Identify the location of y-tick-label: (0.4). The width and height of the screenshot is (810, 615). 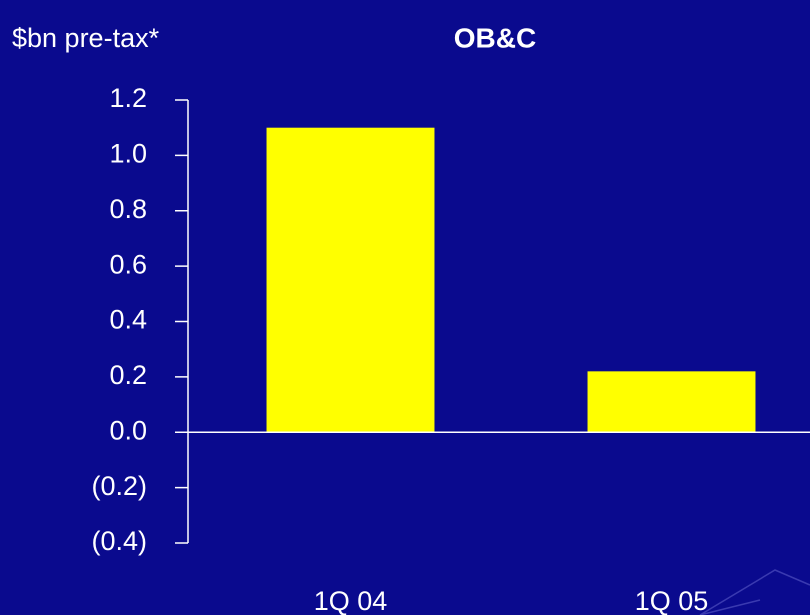
(119, 541).